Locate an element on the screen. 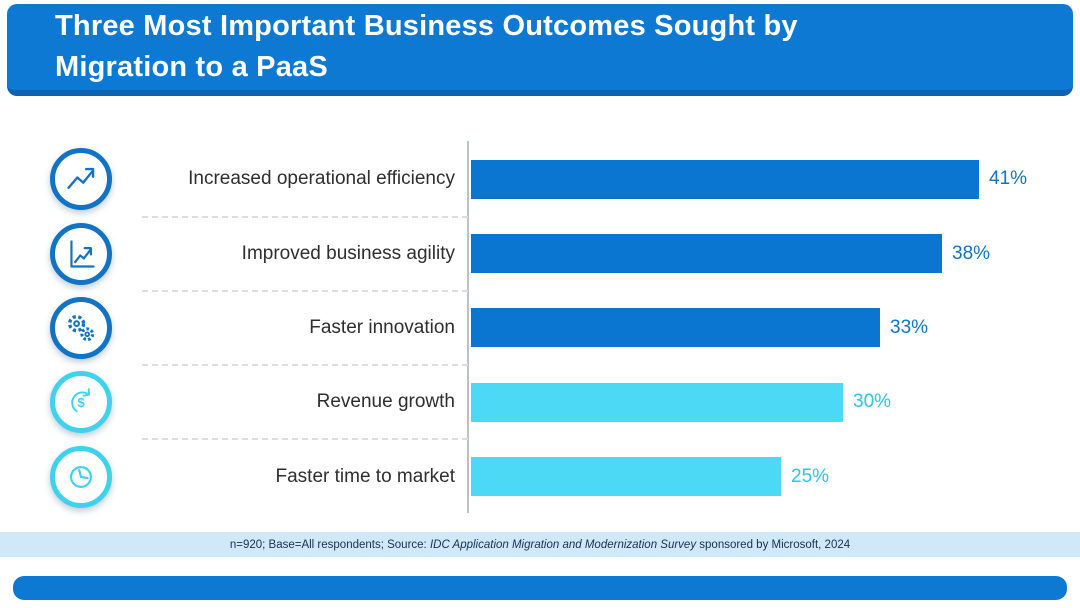 The image size is (1080, 608). bar-area: 33% is located at coordinates (700, 328).